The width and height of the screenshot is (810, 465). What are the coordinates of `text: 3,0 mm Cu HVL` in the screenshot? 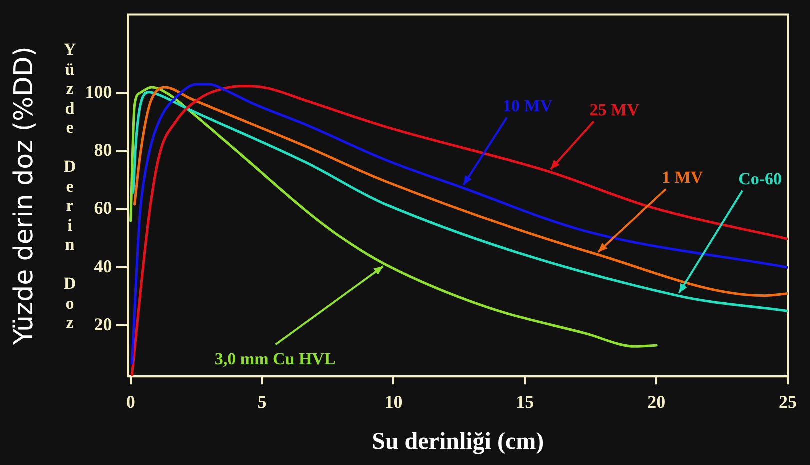 It's located at (275, 359).